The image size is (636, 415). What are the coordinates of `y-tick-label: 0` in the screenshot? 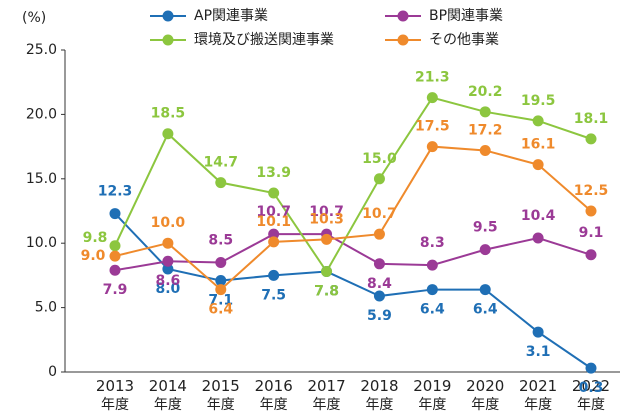 It's located at (52, 372).